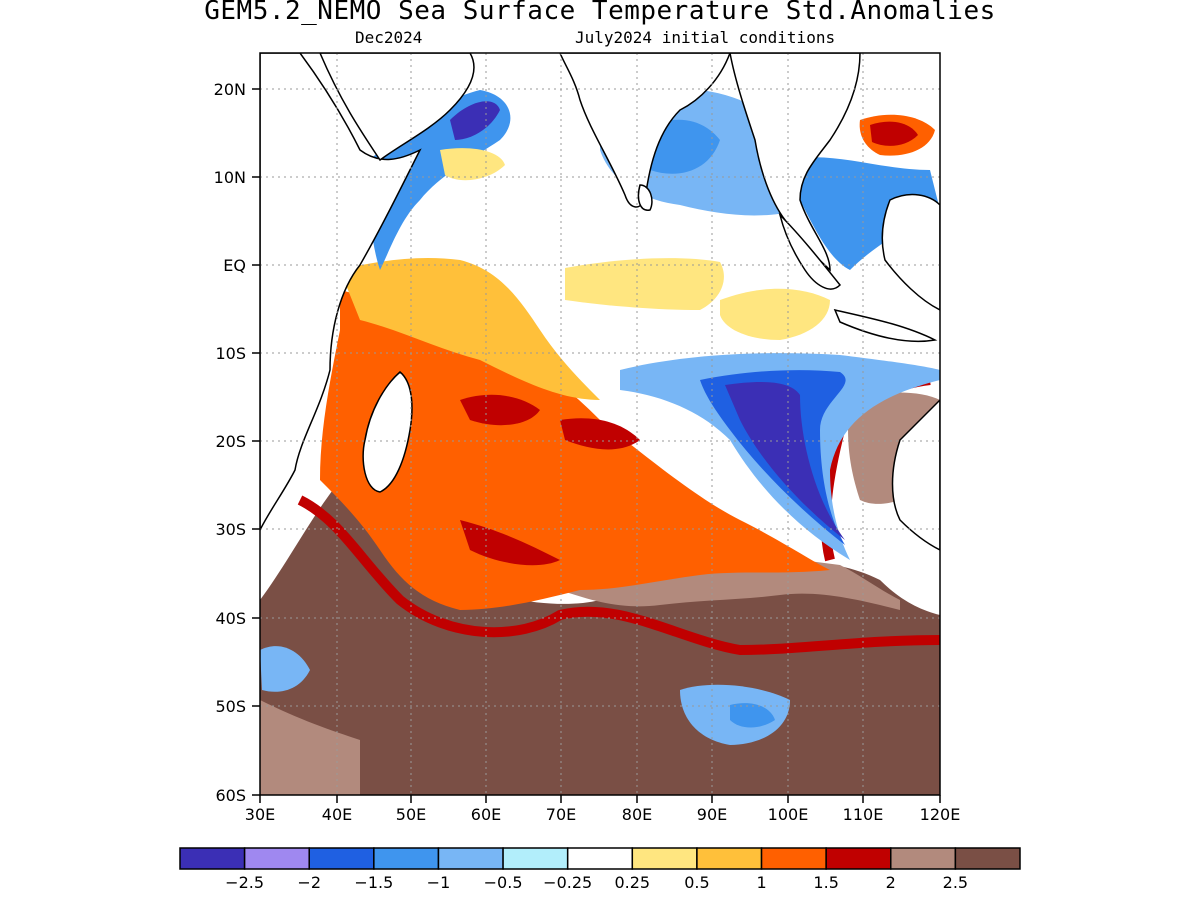  I want to click on lat-label: 40S, so click(230, 618).